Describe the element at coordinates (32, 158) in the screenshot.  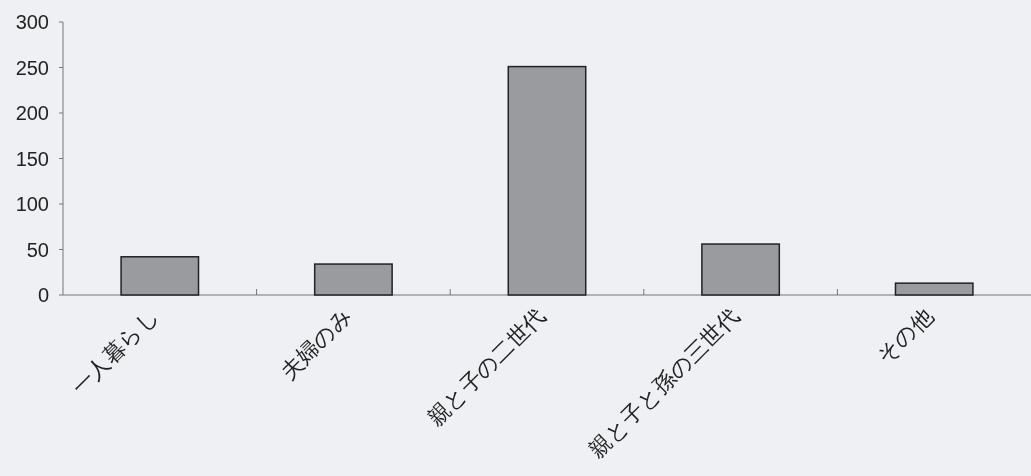
I see `y-tick-label: 150` at that location.